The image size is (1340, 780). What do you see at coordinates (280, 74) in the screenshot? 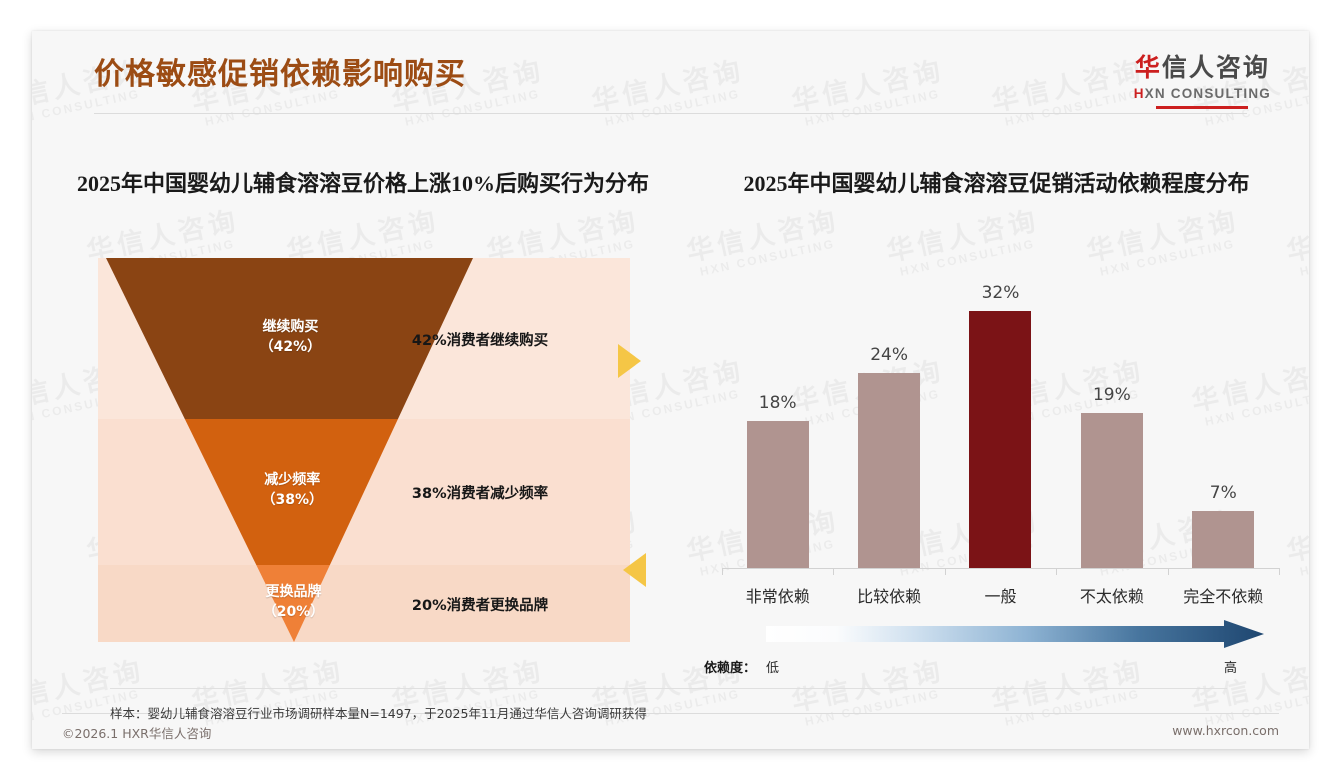
I see `page-title: 价格敏感促销依赖影响购买` at bounding box center [280, 74].